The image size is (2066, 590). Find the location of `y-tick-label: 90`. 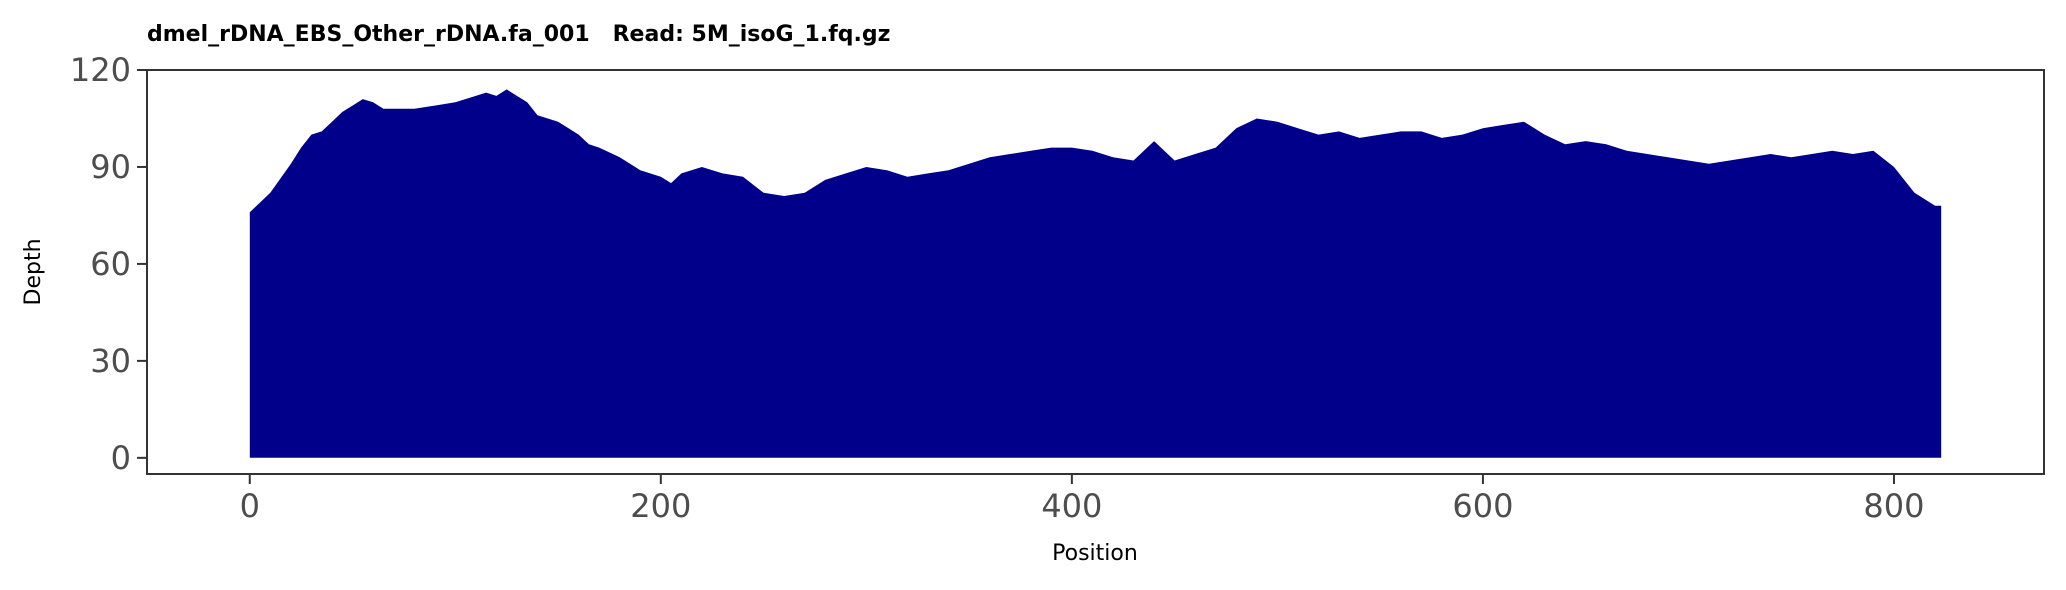

y-tick-label: 90 is located at coordinates (110, 167).